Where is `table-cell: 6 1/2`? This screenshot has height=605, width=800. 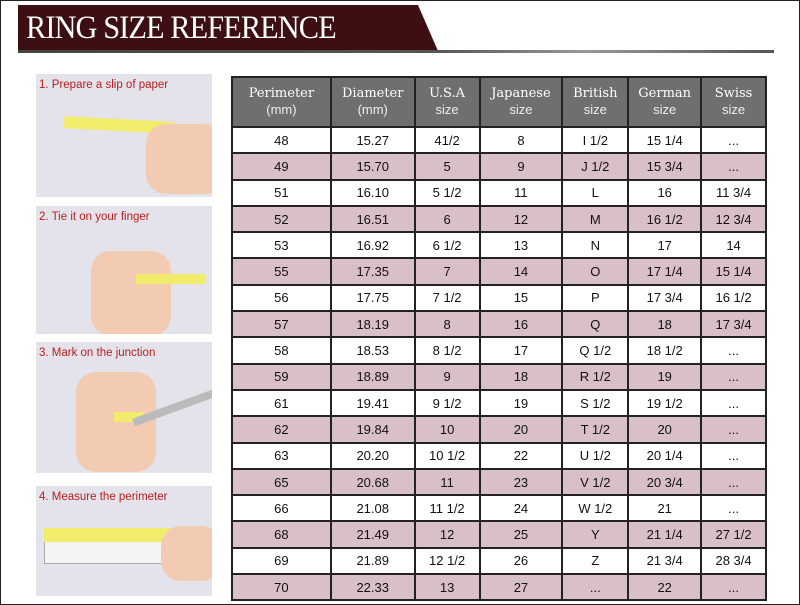 table-cell: 6 1/2 is located at coordinates (447, 245).